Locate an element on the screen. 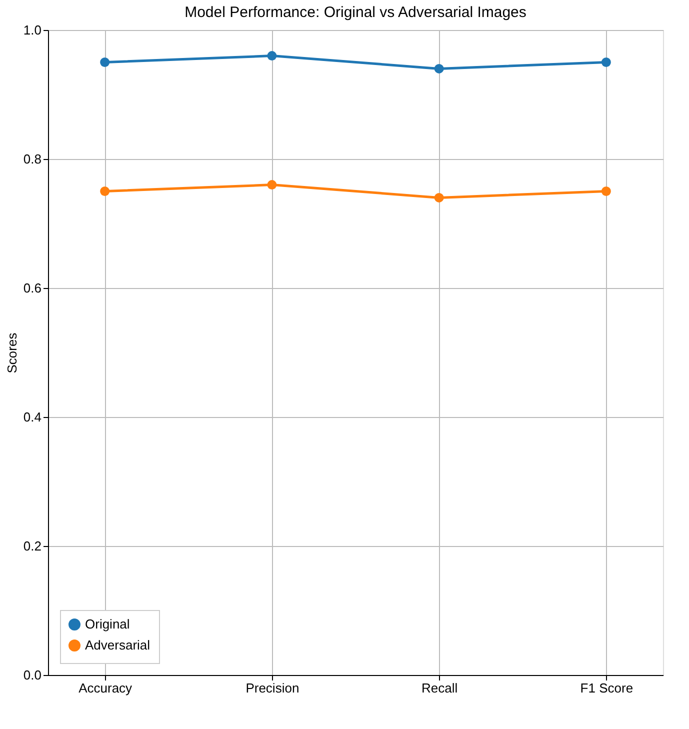 Image resolution: width=689 pixels, height=729 pixels. x-tick-label: Accuracy is located at coordinates (105, 688).